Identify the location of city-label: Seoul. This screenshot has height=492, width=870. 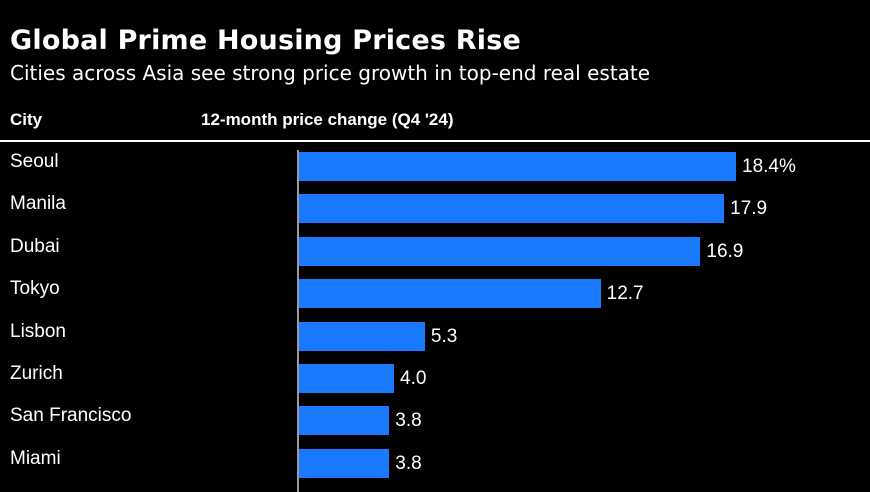
(34, 161).